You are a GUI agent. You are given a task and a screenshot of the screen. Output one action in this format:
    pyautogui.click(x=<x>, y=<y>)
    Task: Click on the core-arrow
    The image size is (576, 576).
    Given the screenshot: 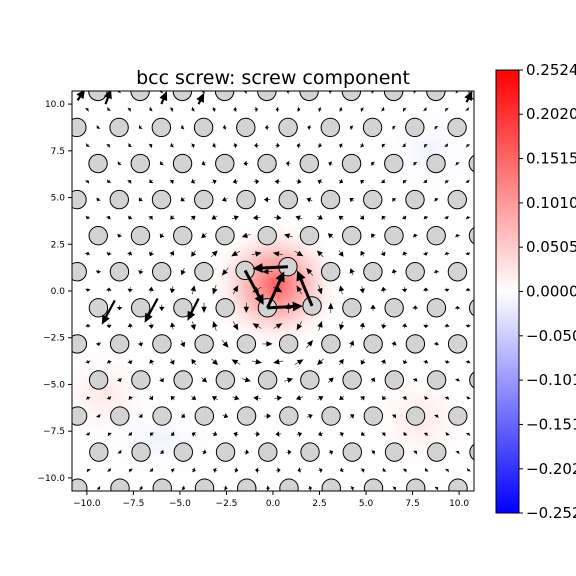 What is the action you would take?
    pyautogui.click(x=305, y=288)
    